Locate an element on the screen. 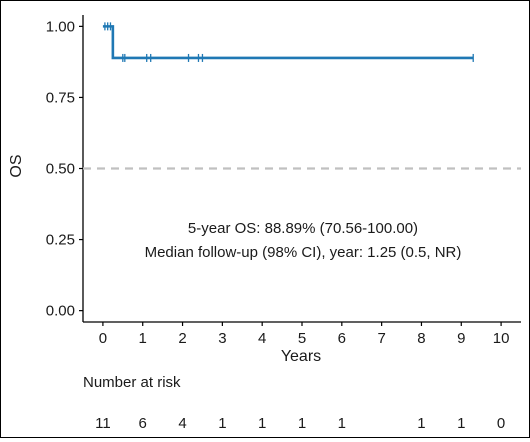  y-tick-label: 0.50 is located at coordinates (60, 169).